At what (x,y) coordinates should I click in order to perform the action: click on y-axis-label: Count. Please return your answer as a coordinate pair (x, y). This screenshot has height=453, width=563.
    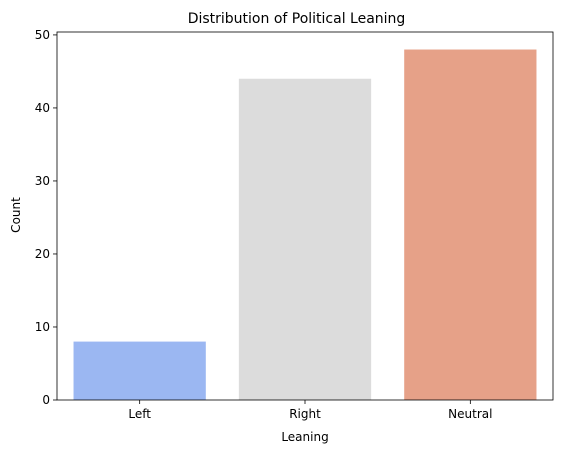
    Looking at the image, I should click on (16, 215).